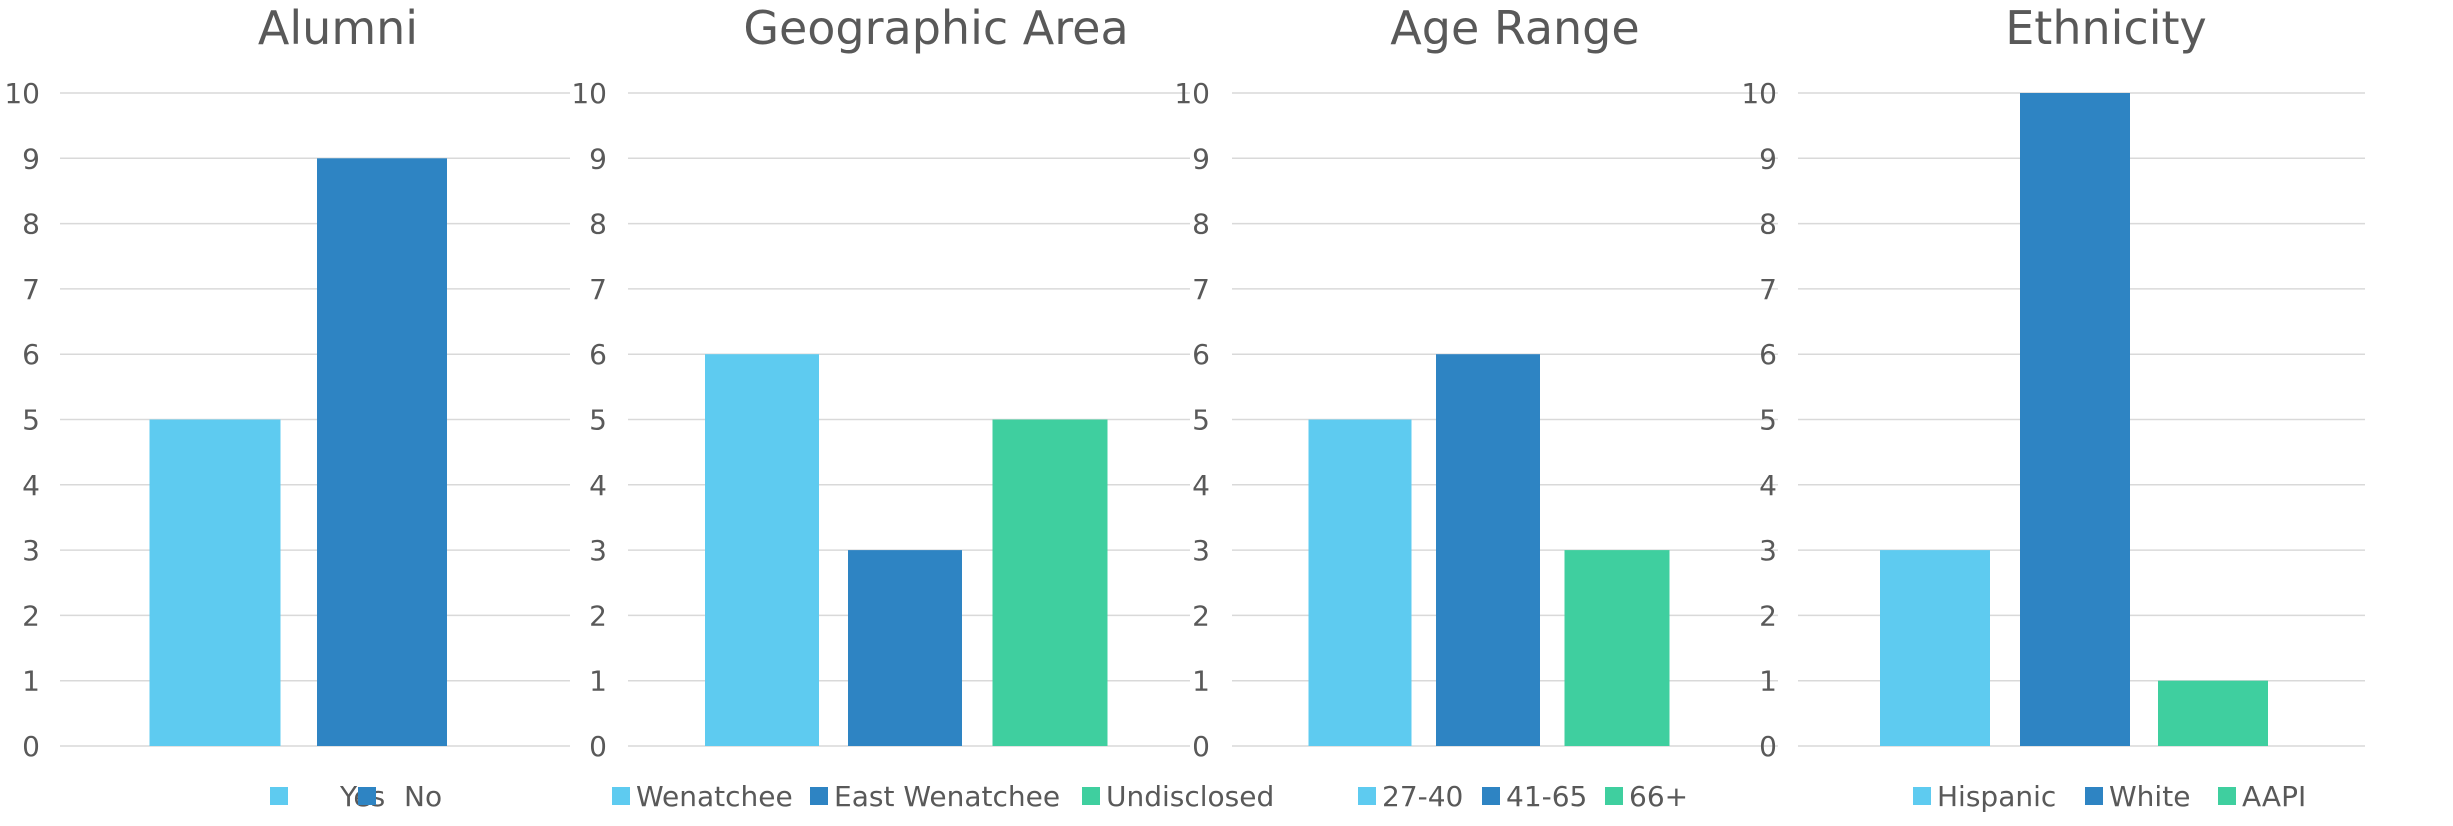  I want to click on bar-no, so click(382, 452).